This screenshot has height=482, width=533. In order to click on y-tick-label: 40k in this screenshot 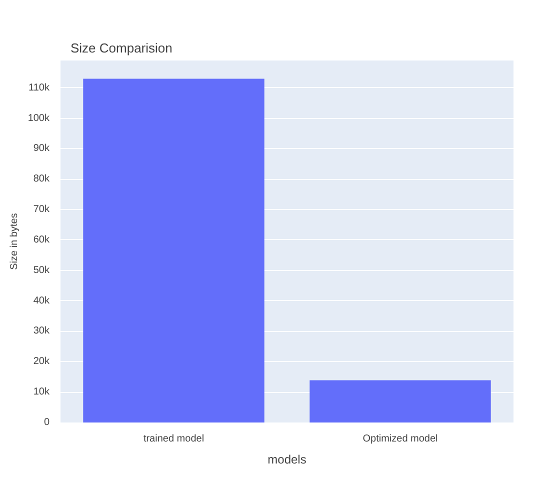, I will do `click(41, 300)`.